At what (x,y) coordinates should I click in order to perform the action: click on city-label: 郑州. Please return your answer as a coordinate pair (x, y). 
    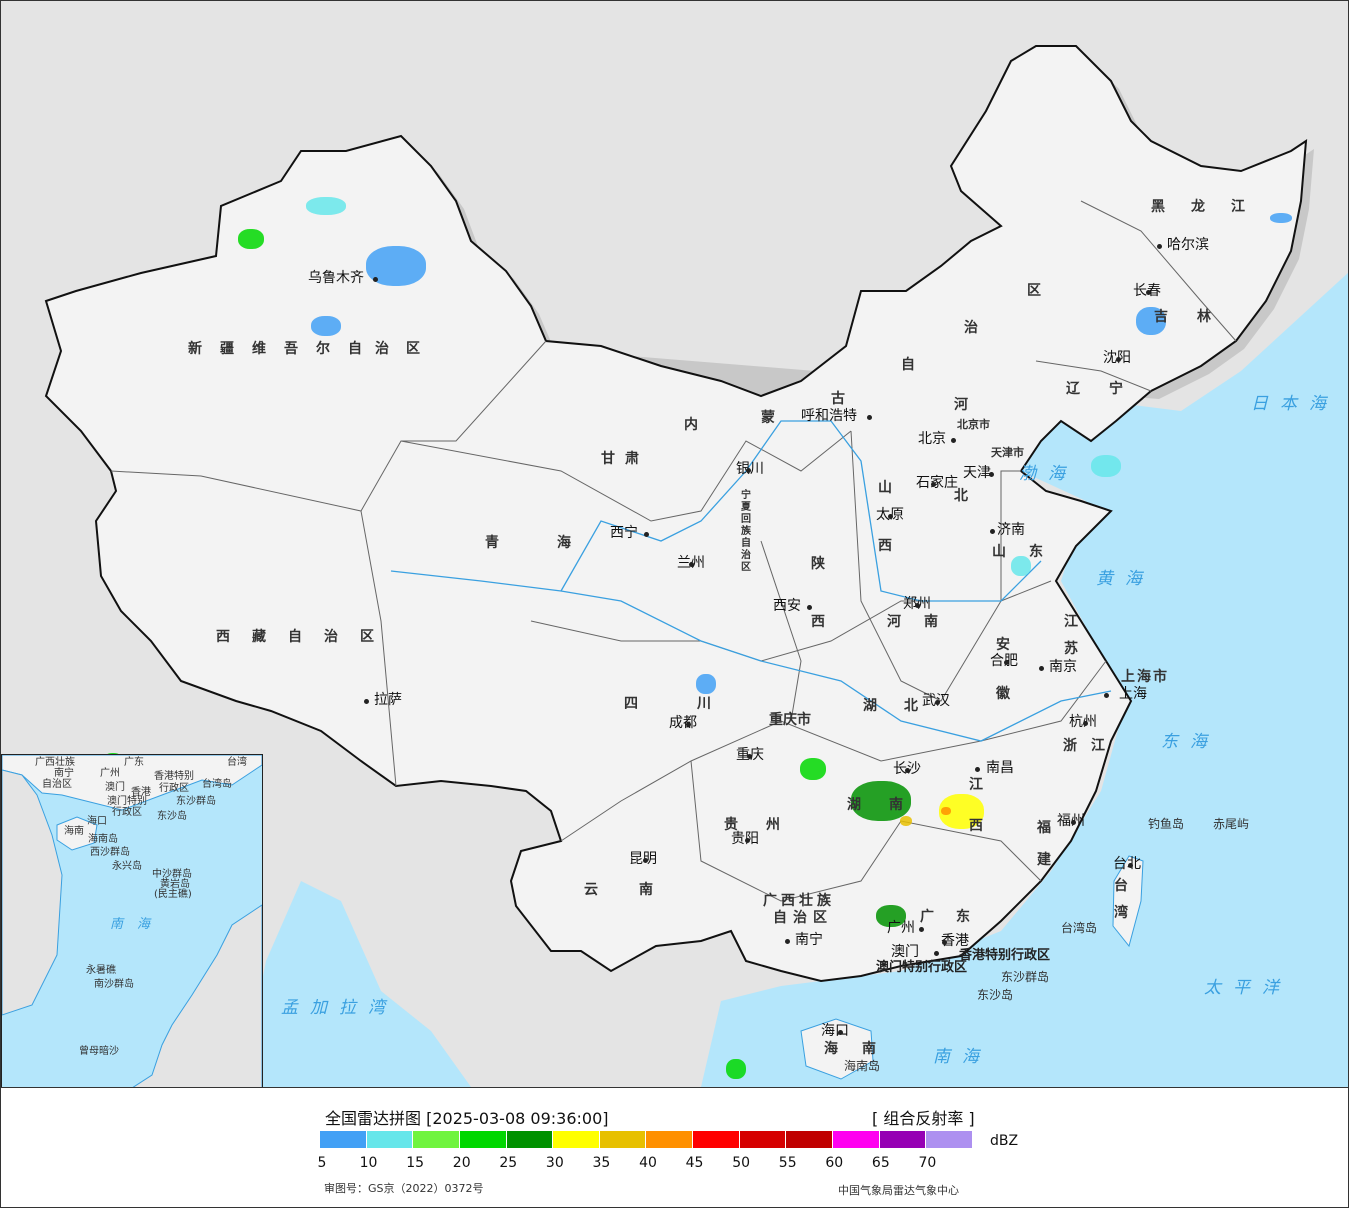
    Looking at the image, I should click on (917, 604).